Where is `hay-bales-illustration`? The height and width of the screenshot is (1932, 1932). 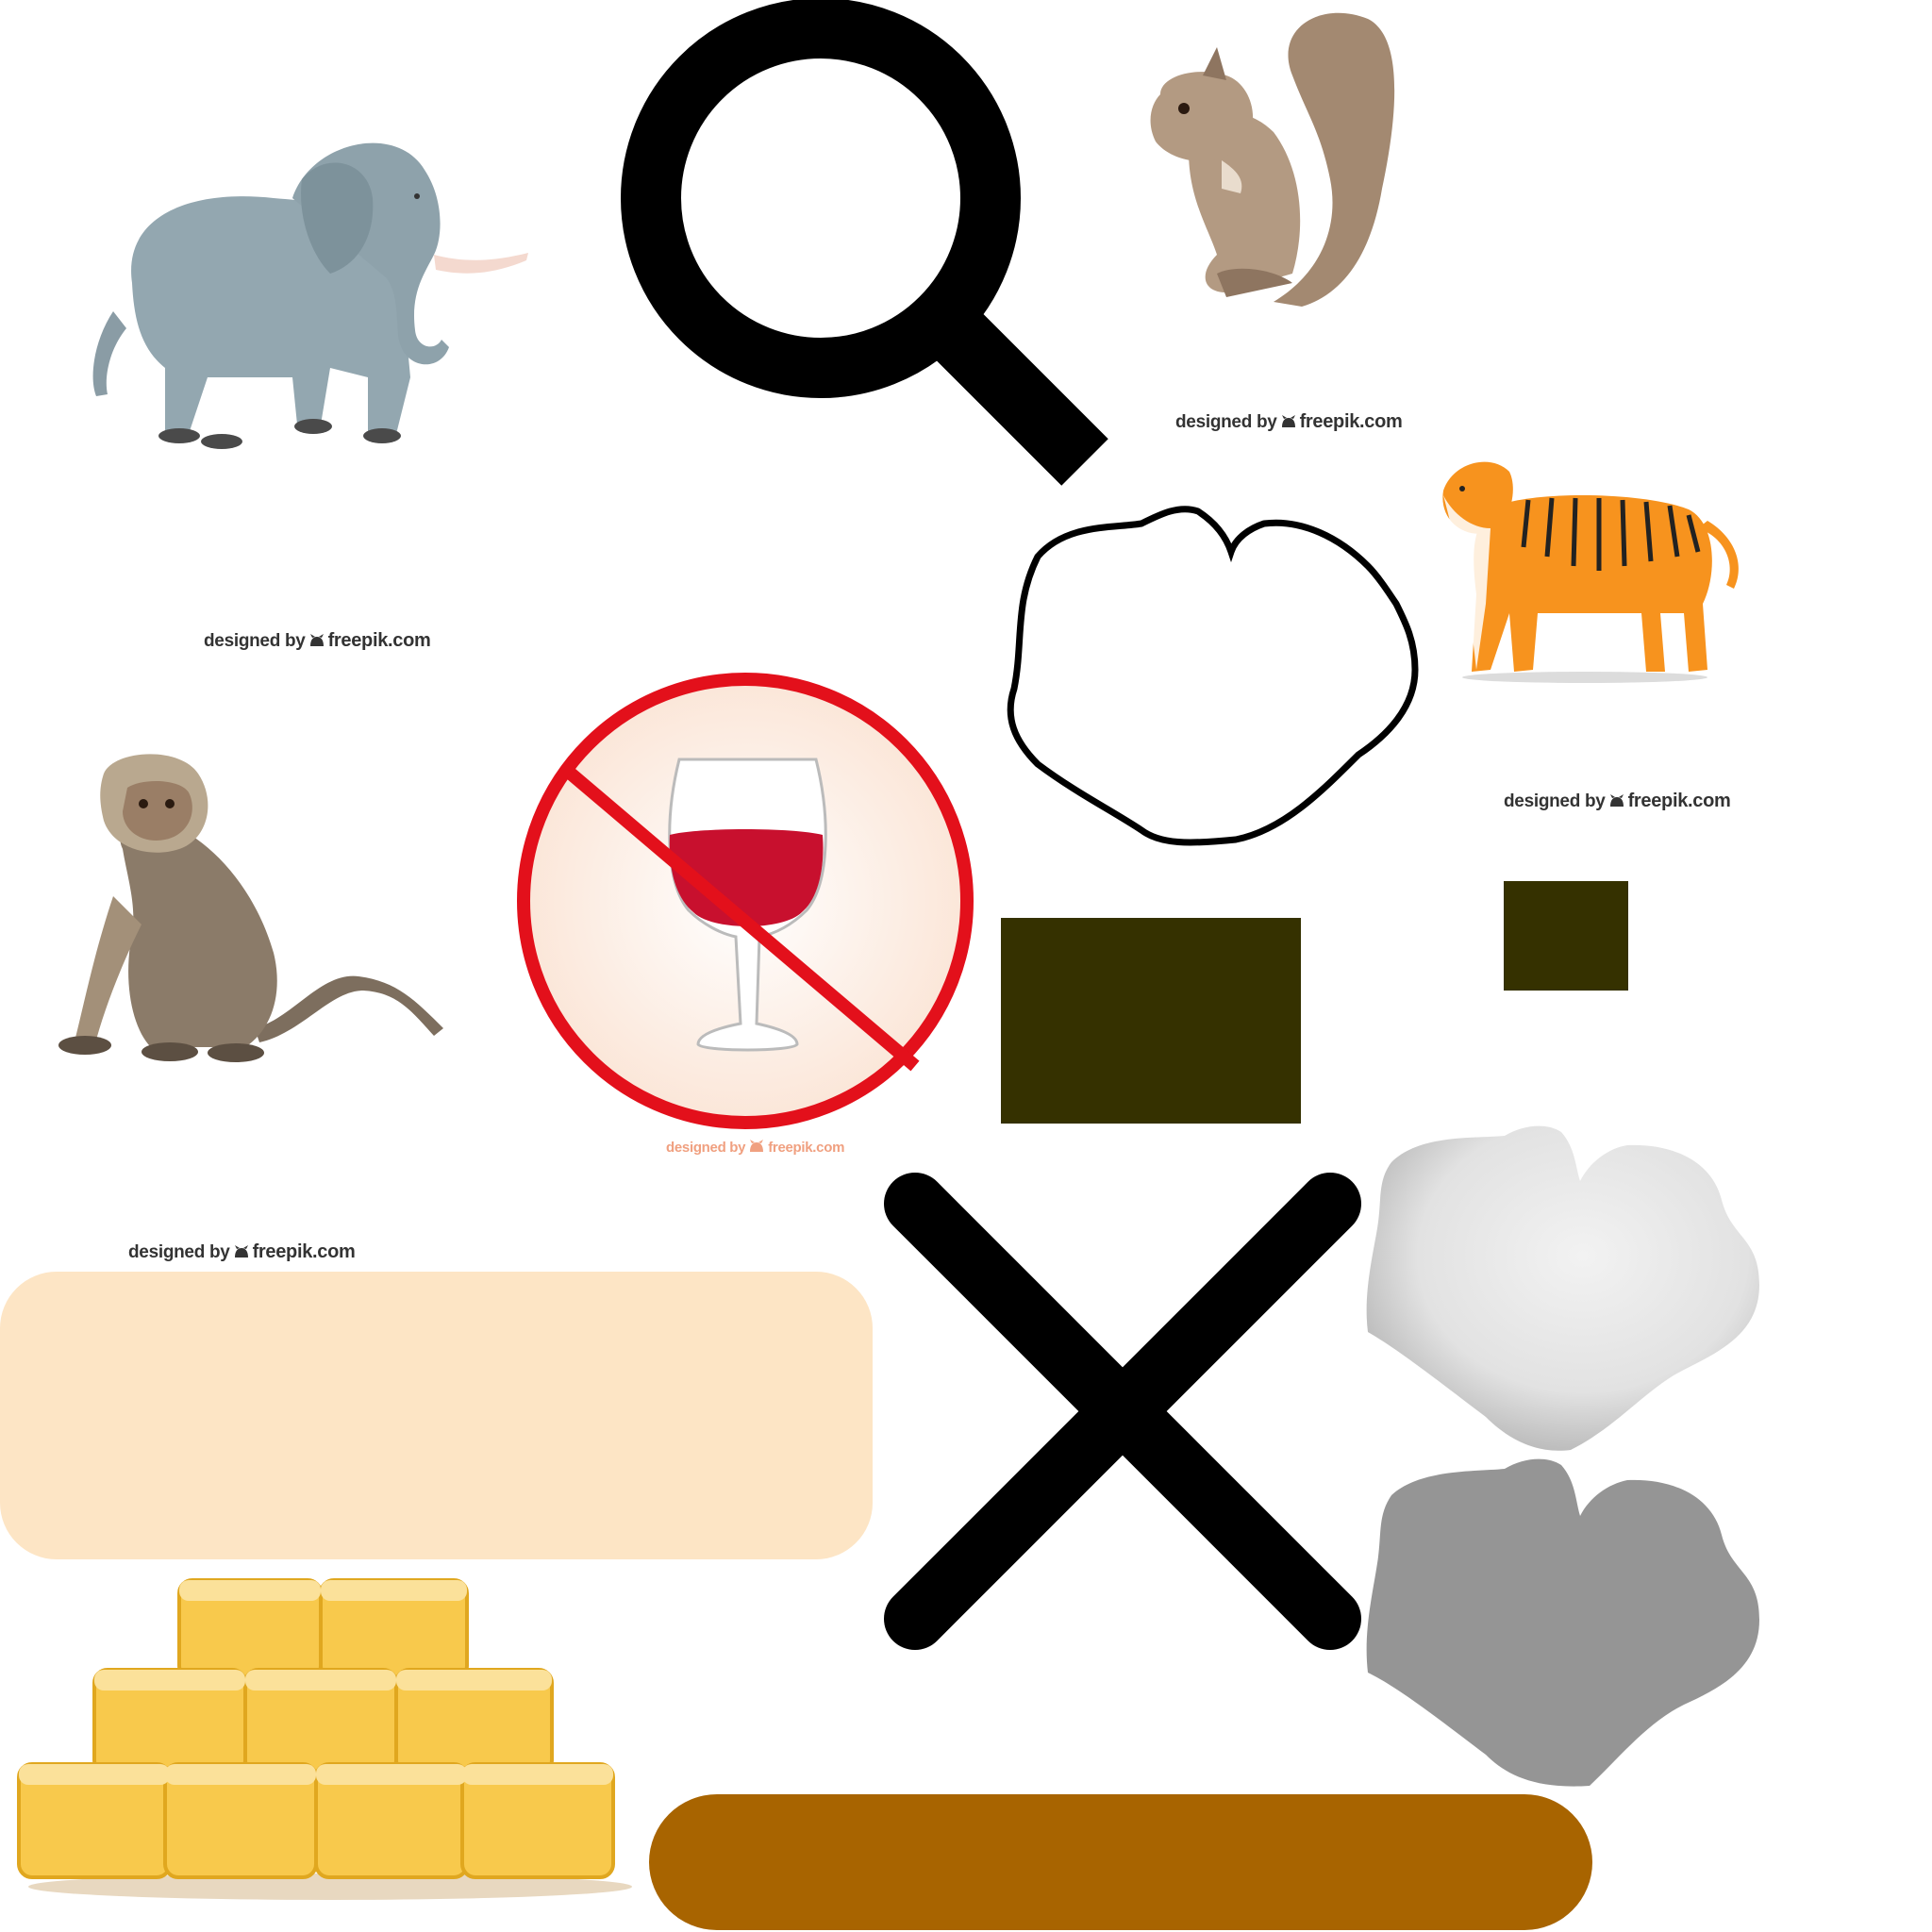
hay-bales-illustration is located at coordinates (329, 1733).